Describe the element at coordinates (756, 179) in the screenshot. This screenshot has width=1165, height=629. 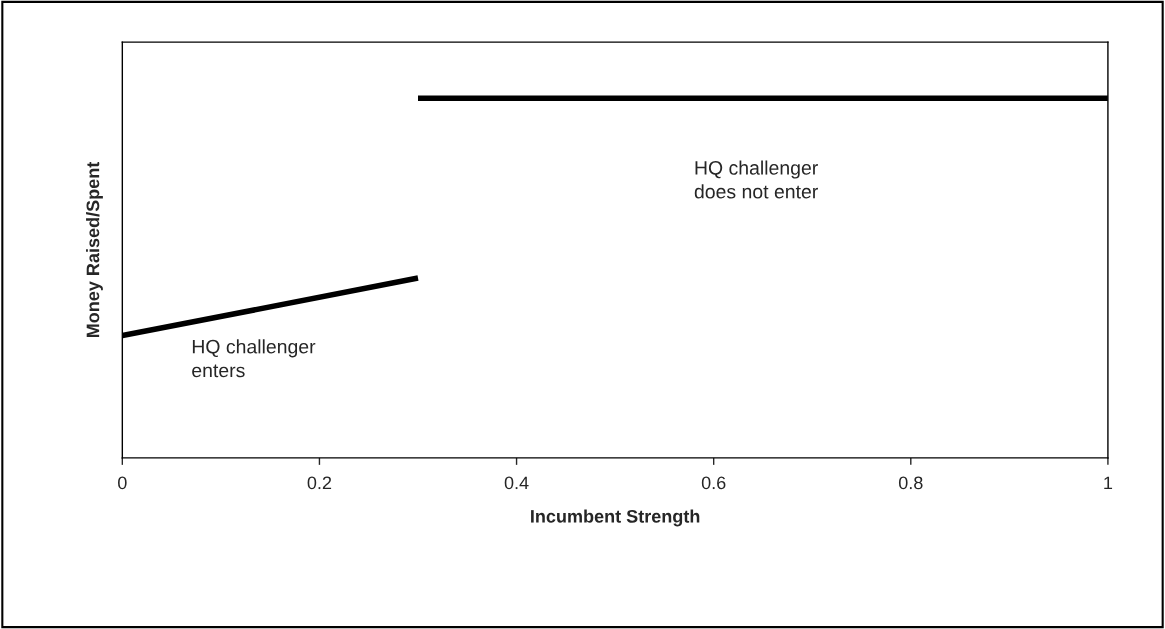
I see `annotation: HQ challenger does not enter` at that location.